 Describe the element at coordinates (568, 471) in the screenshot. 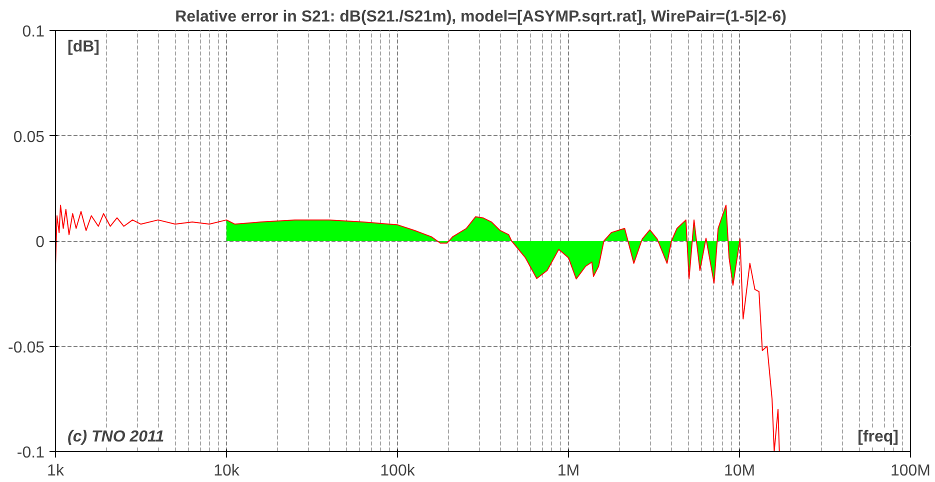

I see `x-tick-label: 1M` at that location.